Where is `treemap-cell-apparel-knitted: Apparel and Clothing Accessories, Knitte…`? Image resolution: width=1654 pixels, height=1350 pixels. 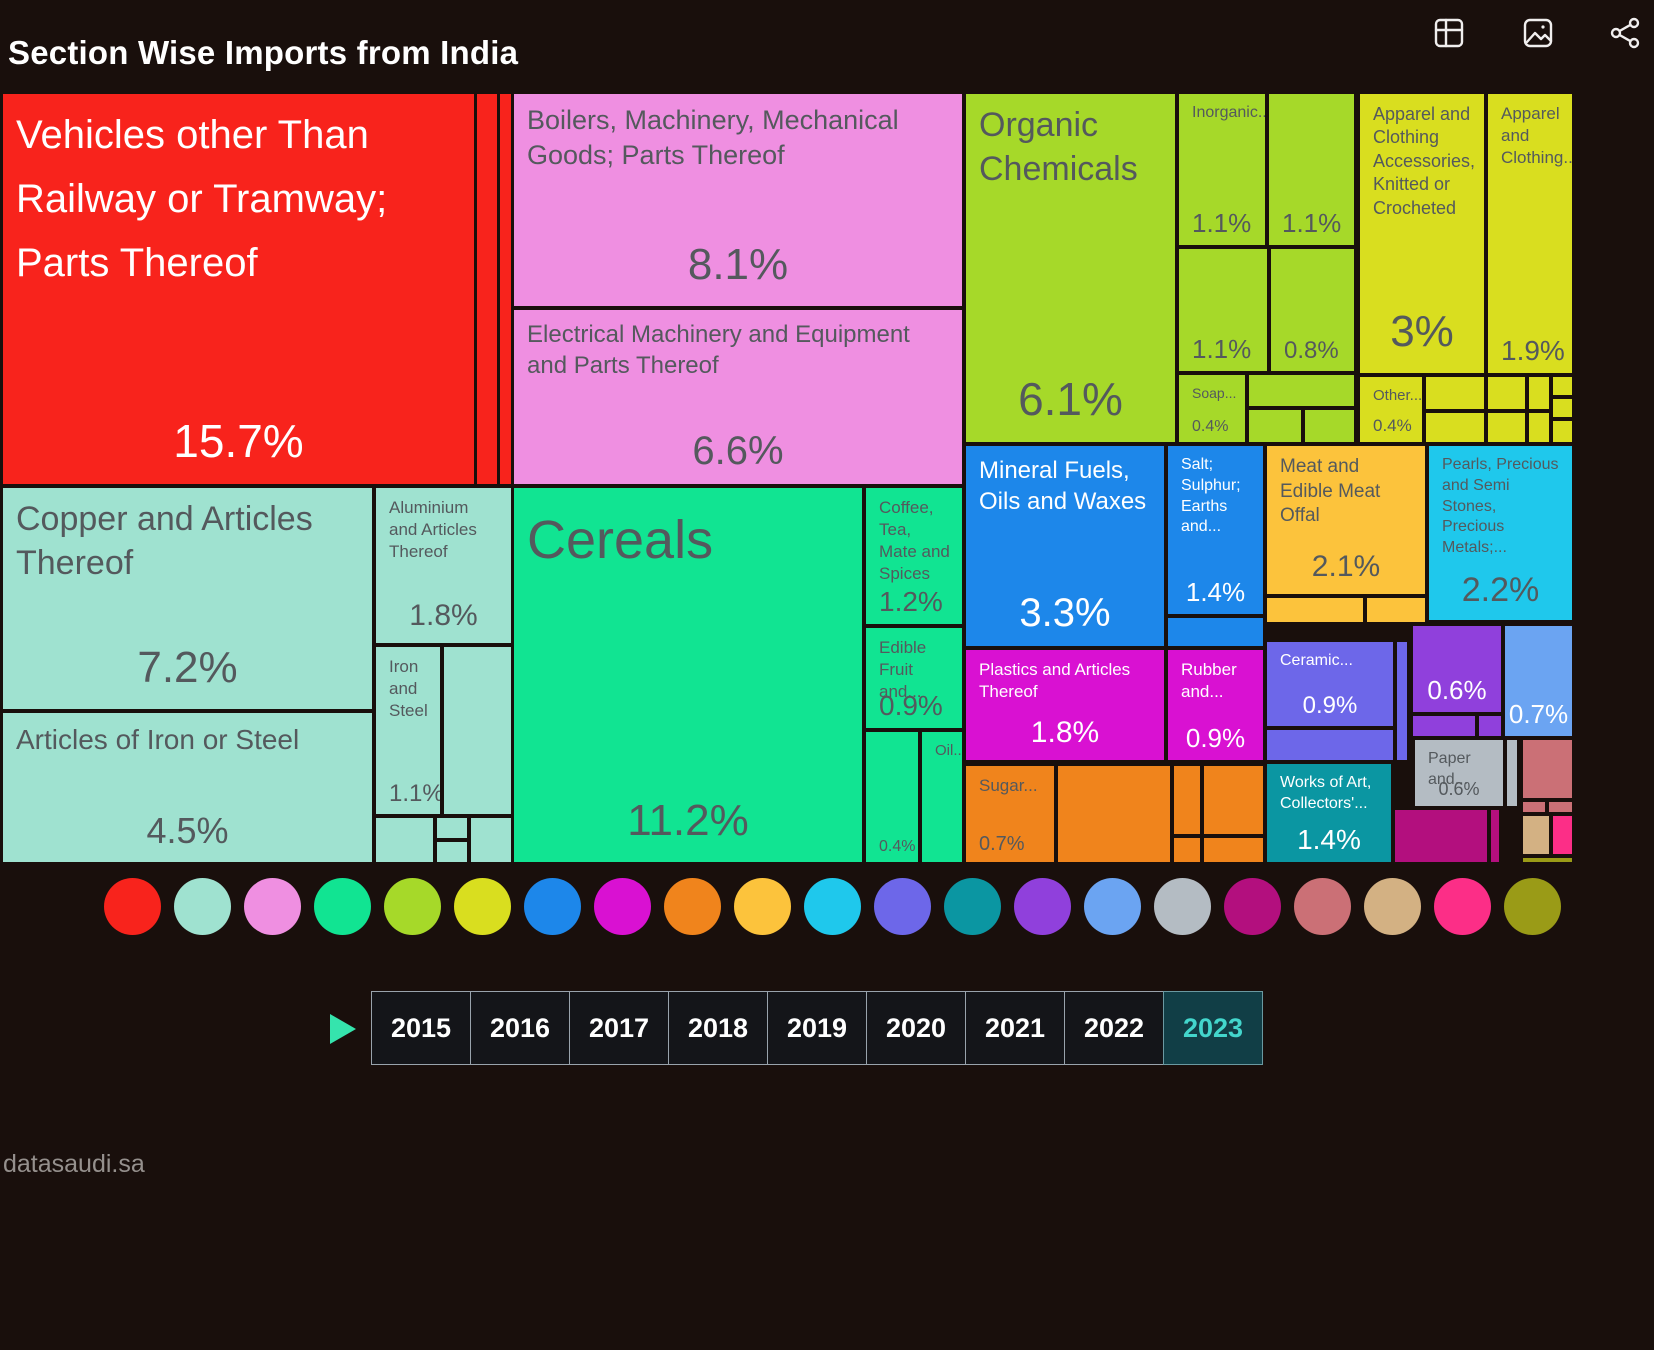
treemap-cell-apparel-knitted: Apparel and Clothing Accessories, Knitte… is located at coordinates (1422, 233).